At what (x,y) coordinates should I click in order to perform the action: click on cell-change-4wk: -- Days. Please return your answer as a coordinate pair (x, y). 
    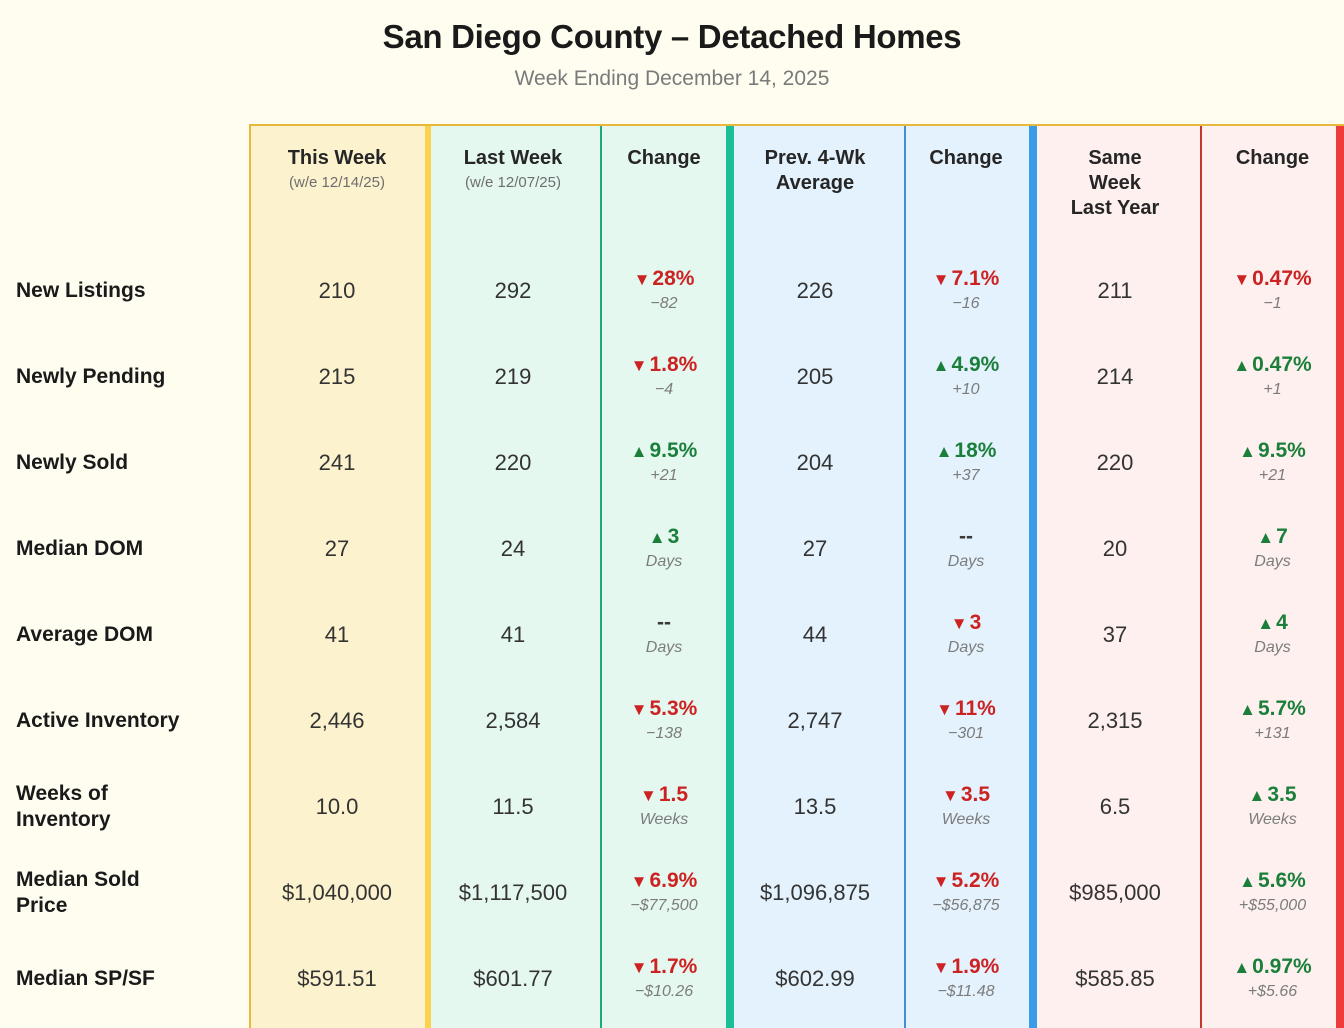
    Looking at the image, I should click on (966, 549).